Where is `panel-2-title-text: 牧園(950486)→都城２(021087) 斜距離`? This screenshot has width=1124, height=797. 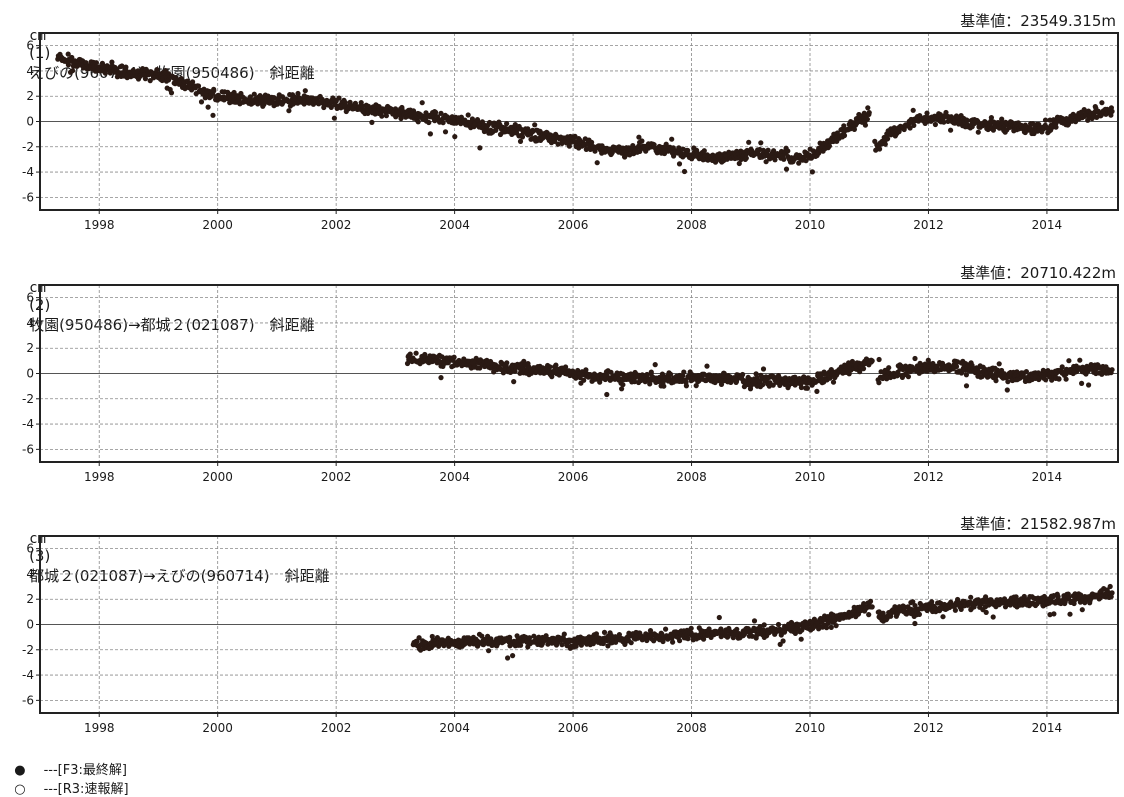 panel-2-title-text: 牧園(950486)→都城２(021087) 斜距離 is located at coordinates (172, 325).